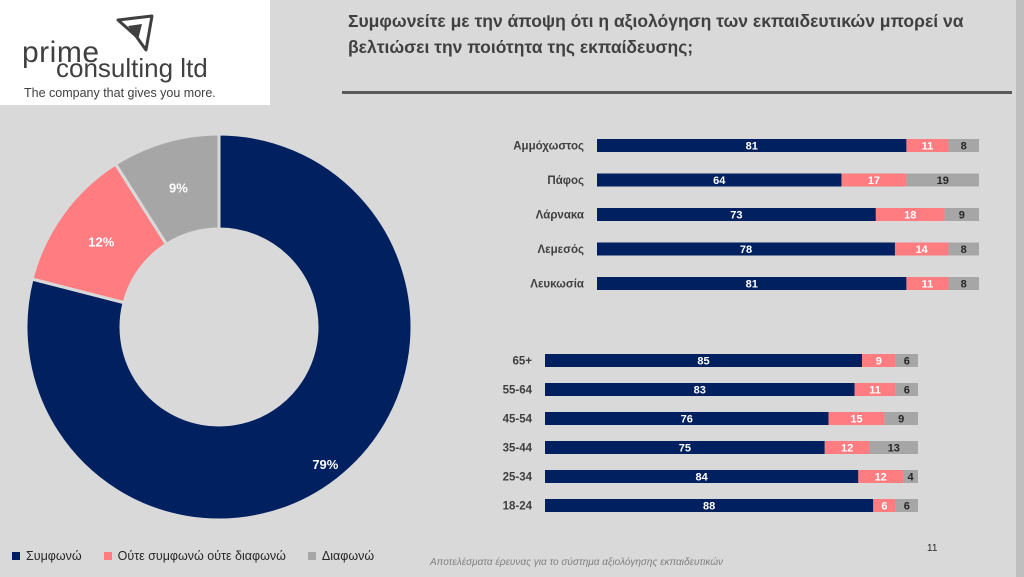 This screenshot has width=1024, height=577. What do you see at coordinates (922, 250) in the screenshot?
I see `bar-value-label: 14` at bounding box center [922, 250].